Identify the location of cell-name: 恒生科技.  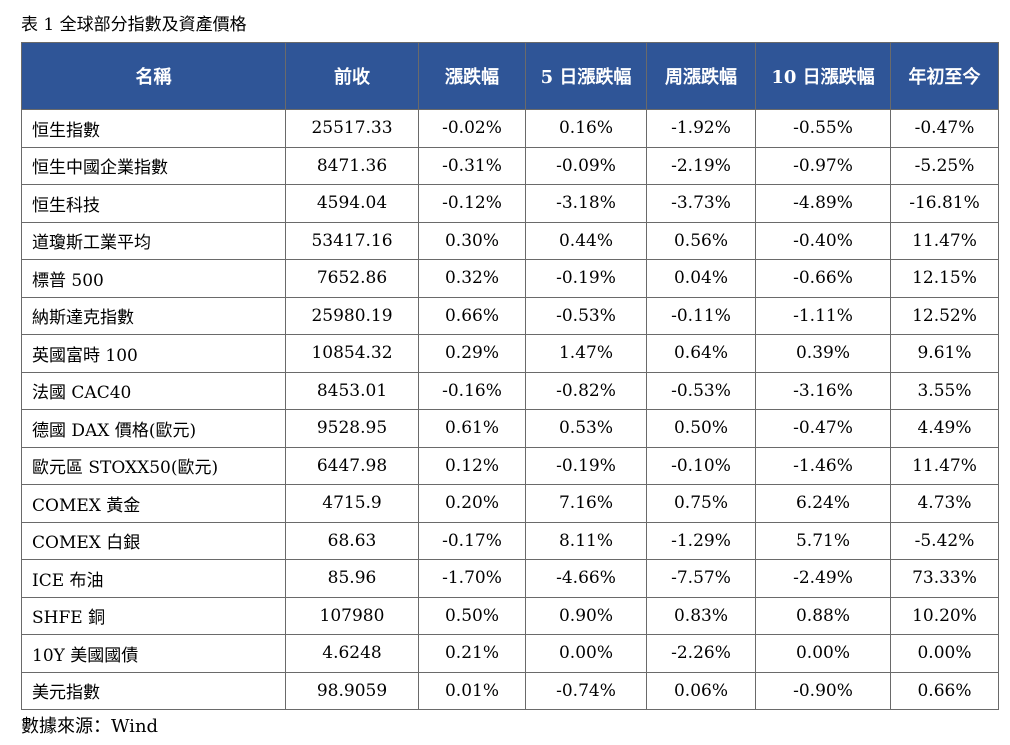
(153, 203).